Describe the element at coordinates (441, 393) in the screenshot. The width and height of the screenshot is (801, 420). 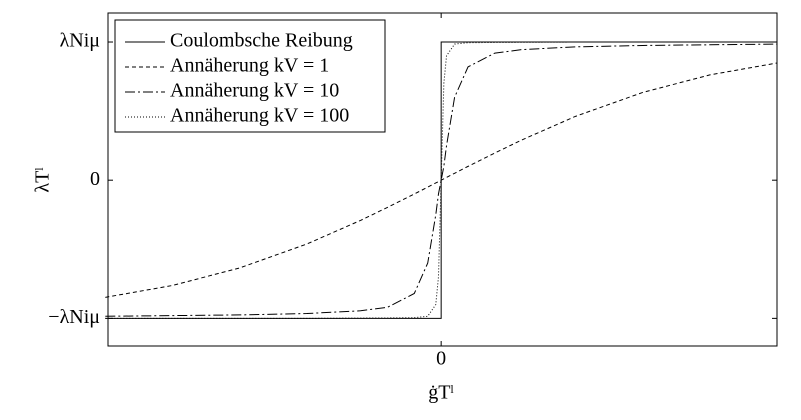
I see `x-axis-label: ġTˡ` at that location.